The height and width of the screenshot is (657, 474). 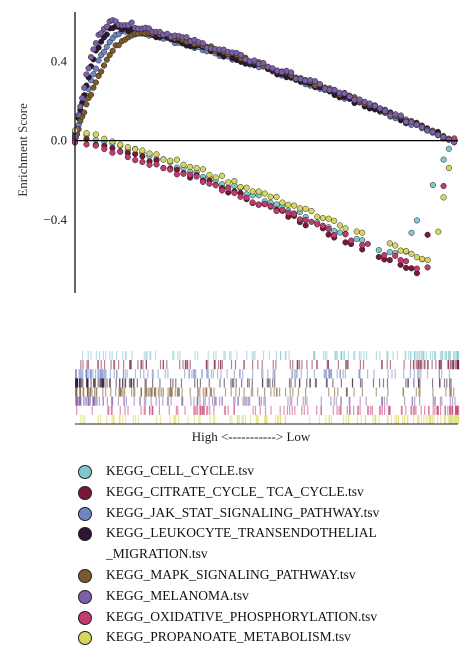 What do you see at coordinates (228, 637) in the screenshot?
I see `legend-label: KEGG_PROPANOATE_METABOLISM.tsv` at bounding box center [228, 637].